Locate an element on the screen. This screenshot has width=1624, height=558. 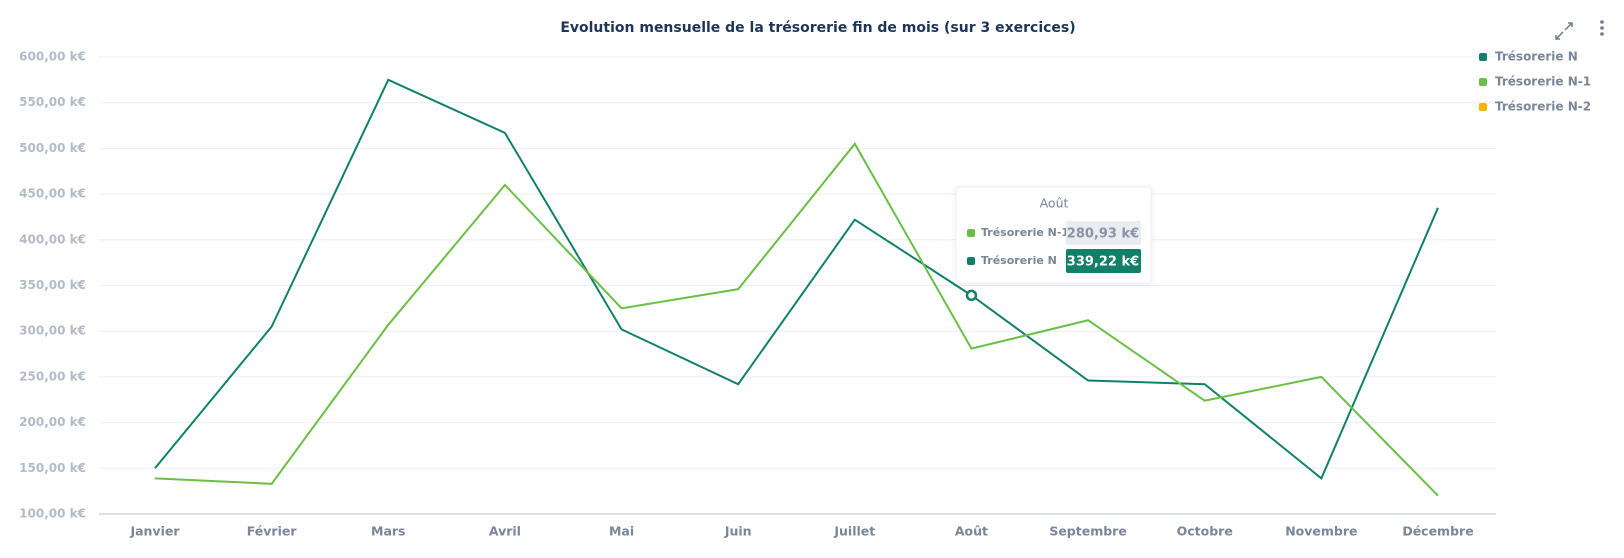
x-tick-label: Mai is located at coordinates (621, 531).